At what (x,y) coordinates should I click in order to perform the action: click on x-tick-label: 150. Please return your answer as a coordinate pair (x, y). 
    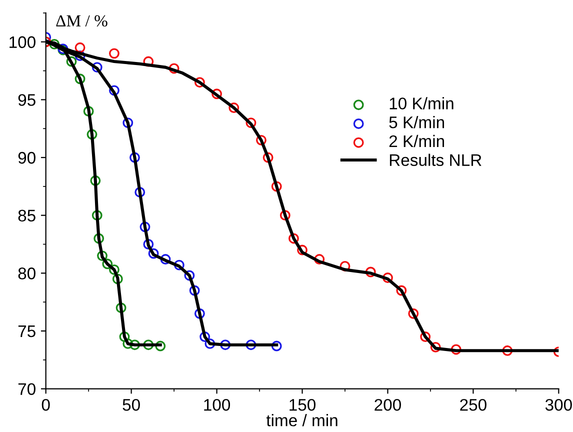
    Looking at the image, I should click on (303, 404).